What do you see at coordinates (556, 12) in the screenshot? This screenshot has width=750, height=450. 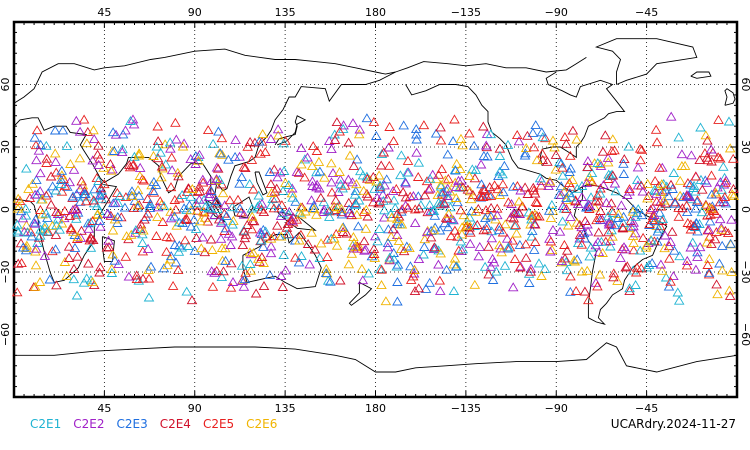 I see `top-lon-label: −90` at bounding box center [556, 12].